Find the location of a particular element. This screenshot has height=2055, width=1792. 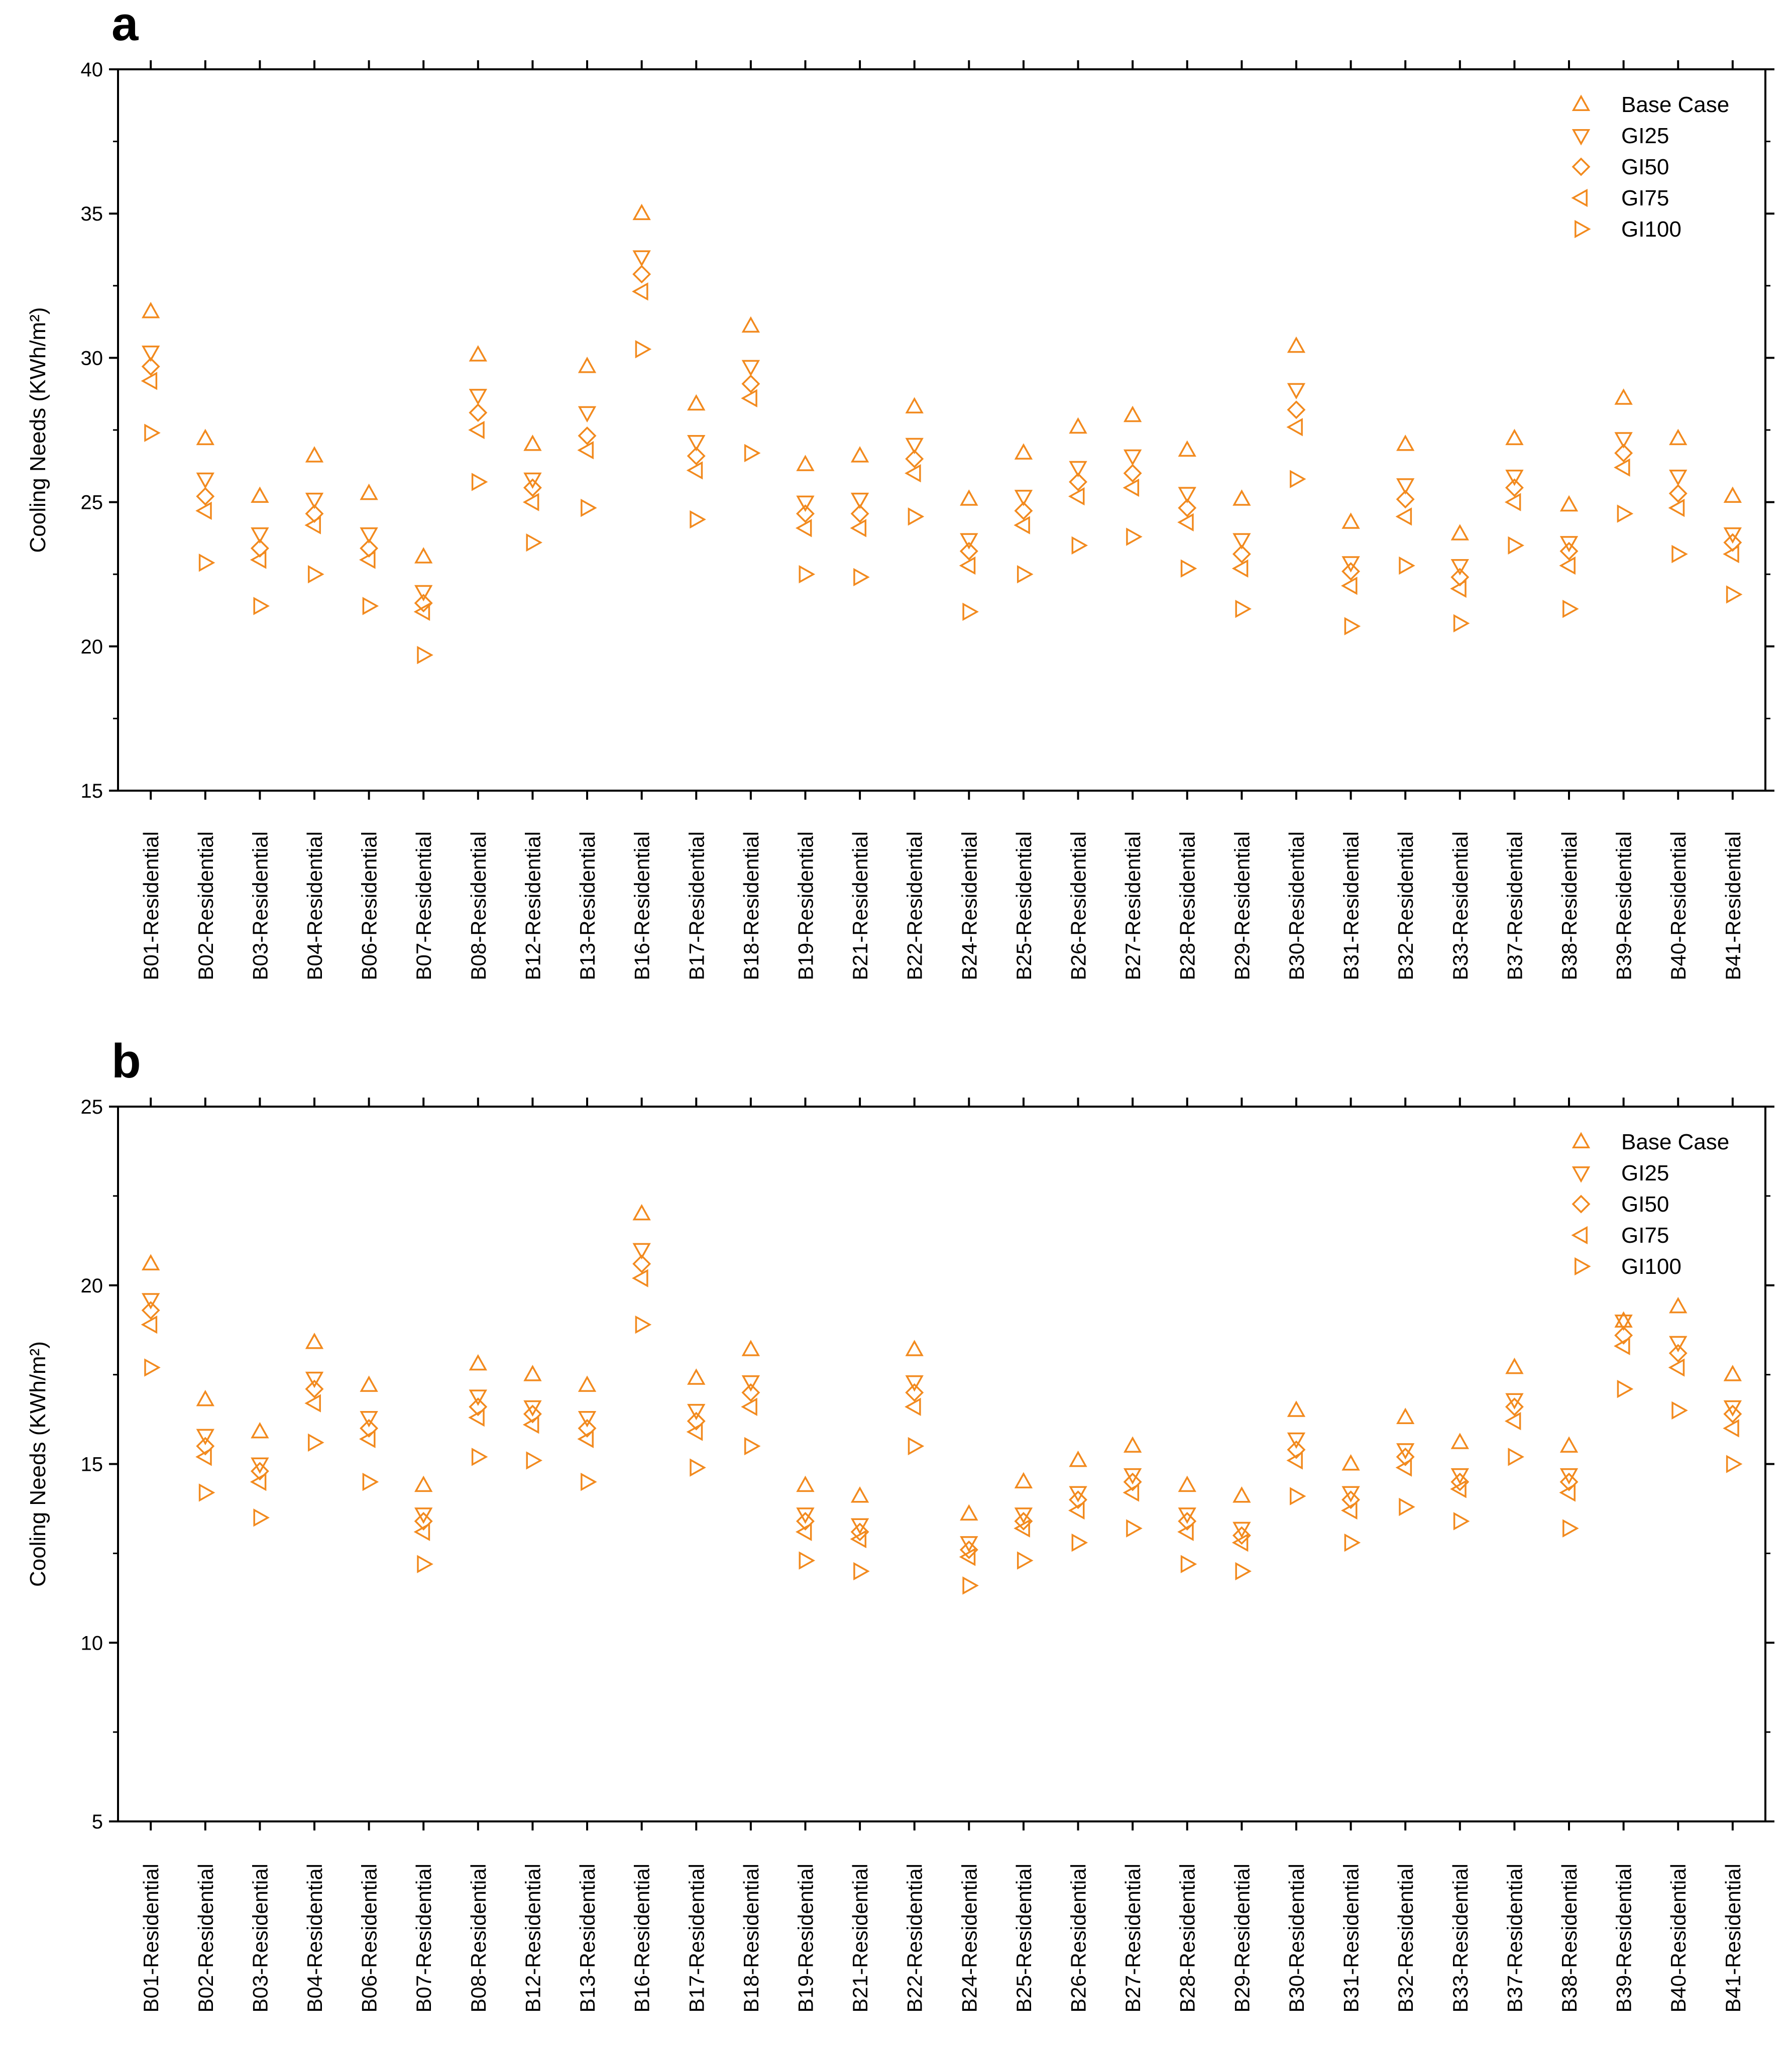

y-tick-label-a: 20 is located at coordinates (92, 647).